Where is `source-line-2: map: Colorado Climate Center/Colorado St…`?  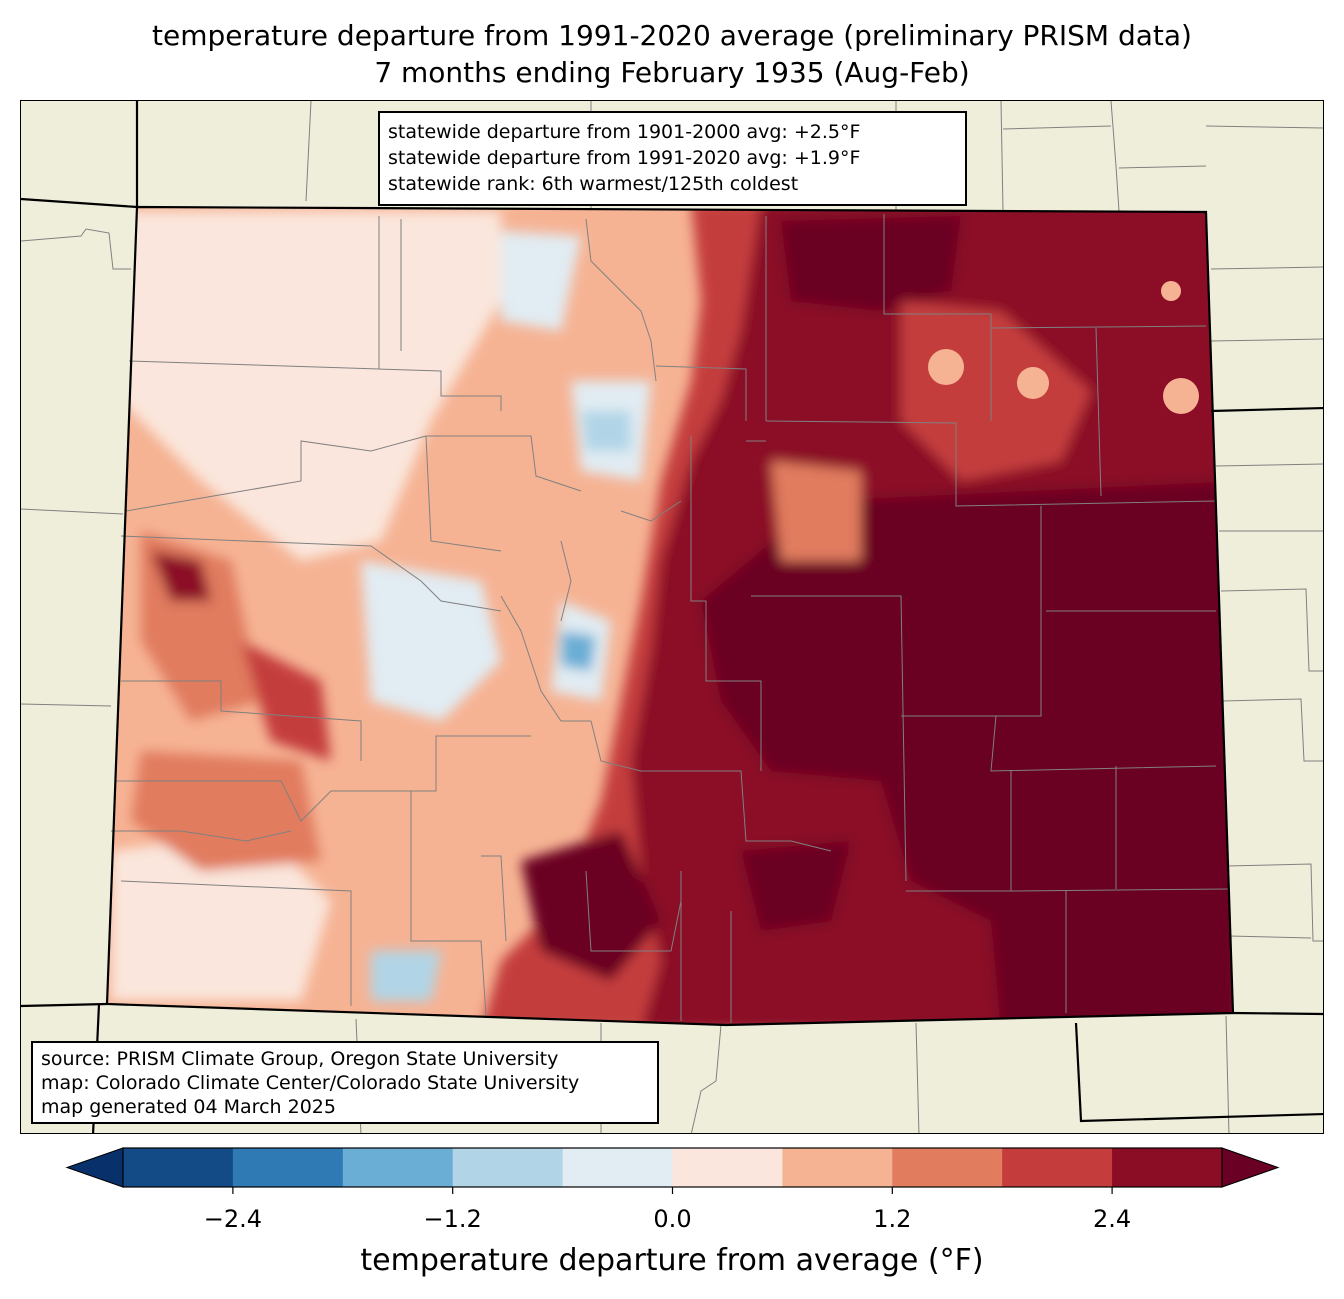
source-line-2: map: Colorado Climate Center/Colorado St… is located at coordinates (310, 1083).